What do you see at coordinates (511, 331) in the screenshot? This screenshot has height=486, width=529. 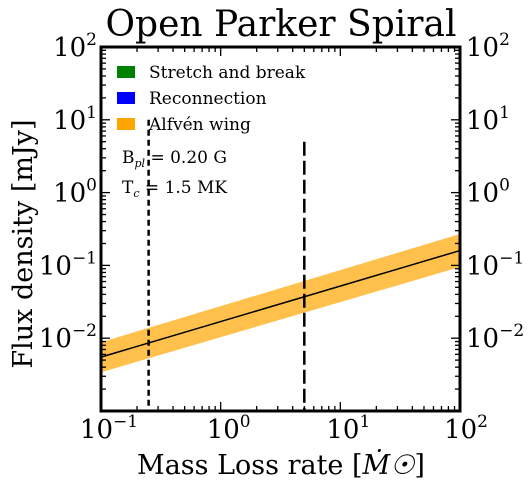 I see `y-tick-label-right-exponent: −2` at bounding box center [511, 331].